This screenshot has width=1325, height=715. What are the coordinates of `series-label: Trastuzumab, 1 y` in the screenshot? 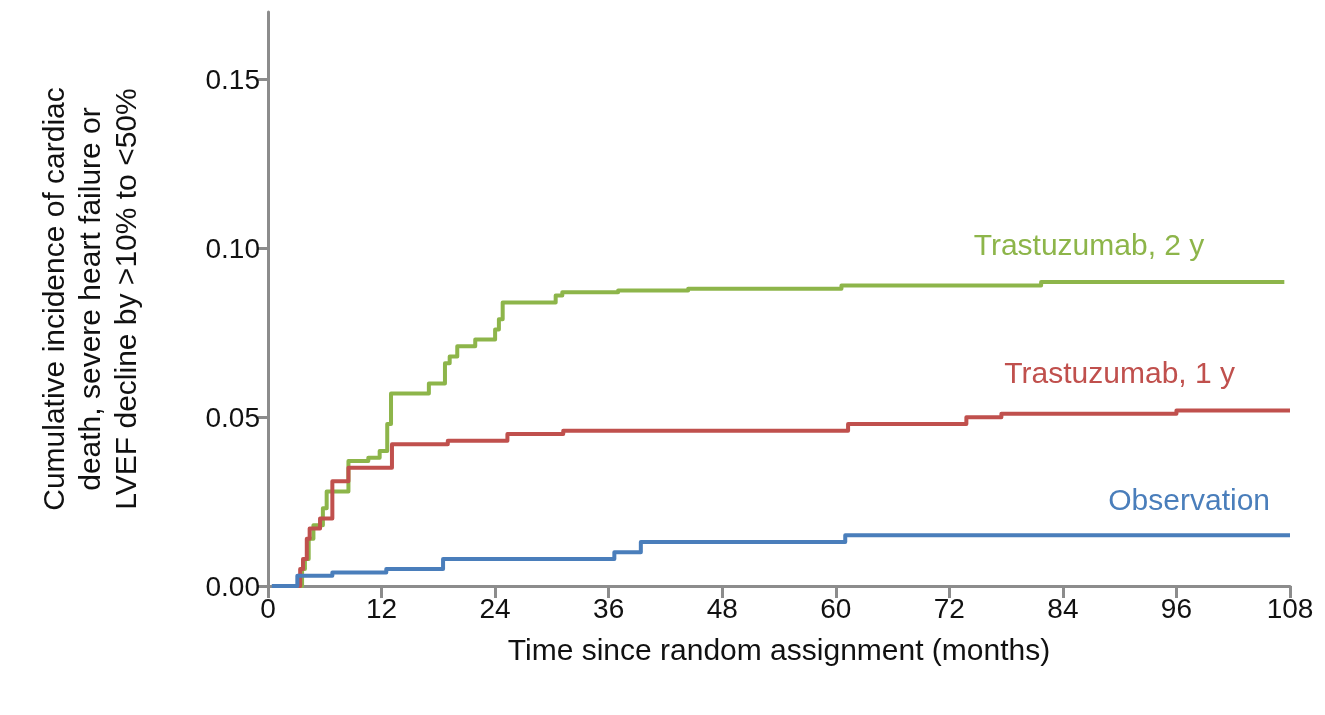 It's located at (1119, 372).